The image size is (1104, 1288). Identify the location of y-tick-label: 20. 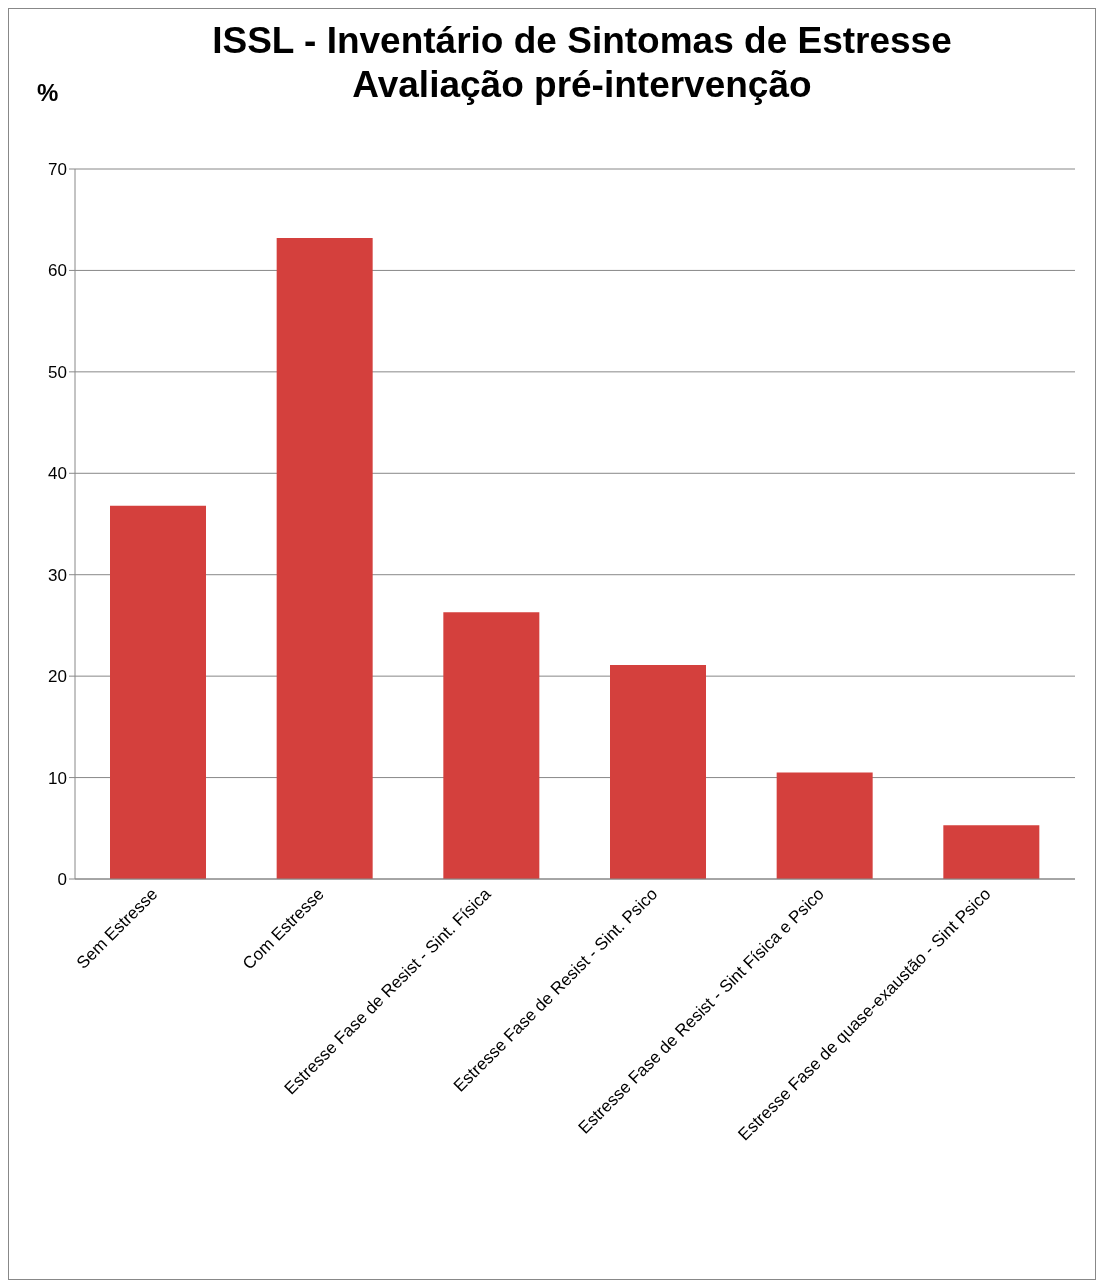
(57, 677).